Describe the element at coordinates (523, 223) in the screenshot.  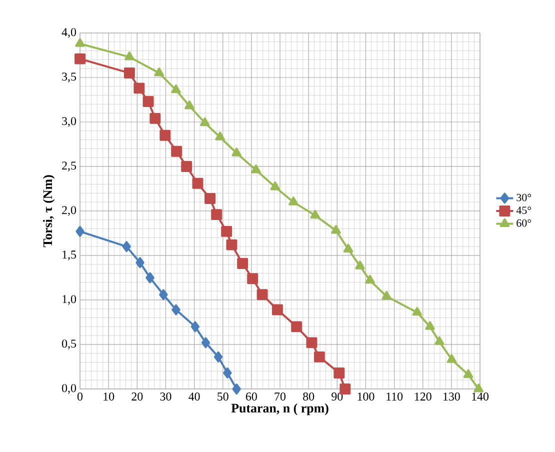
I see `legend-label: 60°` at that location.